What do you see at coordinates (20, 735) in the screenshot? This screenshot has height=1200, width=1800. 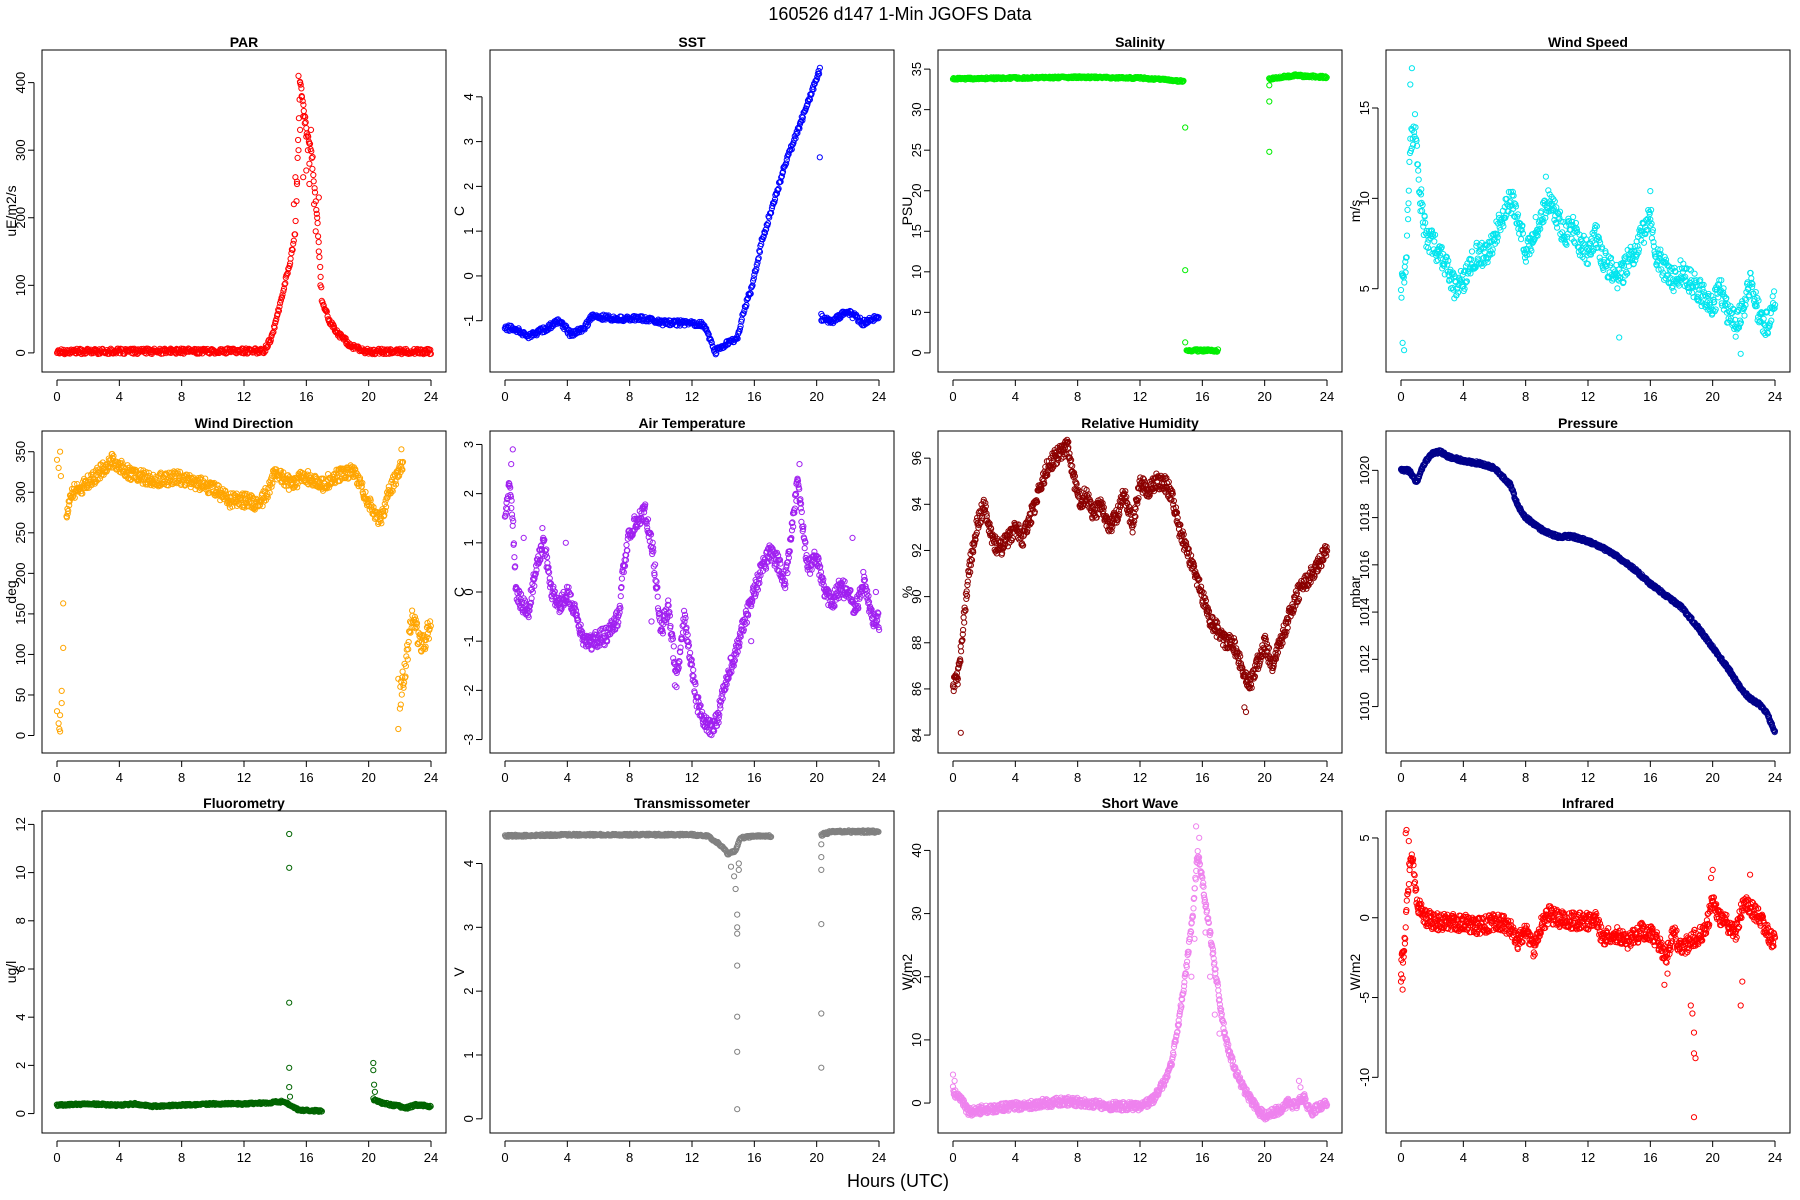 I see `wind-direction-y-tick-label: 0` at bounding box center [20, 735].